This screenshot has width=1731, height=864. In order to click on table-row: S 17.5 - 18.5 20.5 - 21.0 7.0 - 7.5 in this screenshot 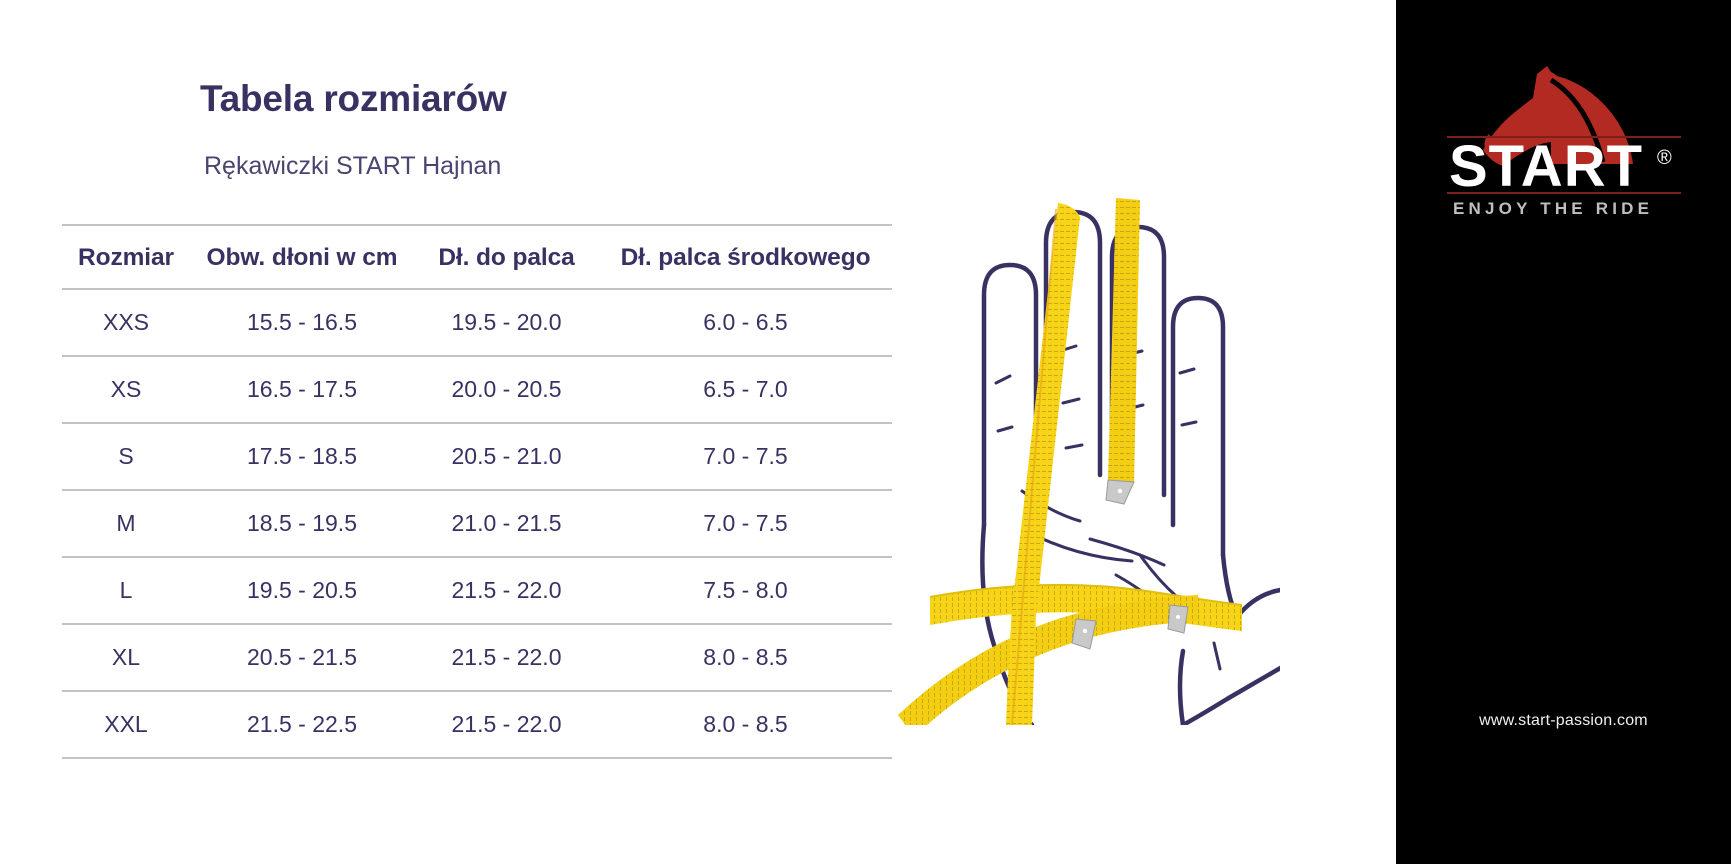, I will do `click(477, 456)`.